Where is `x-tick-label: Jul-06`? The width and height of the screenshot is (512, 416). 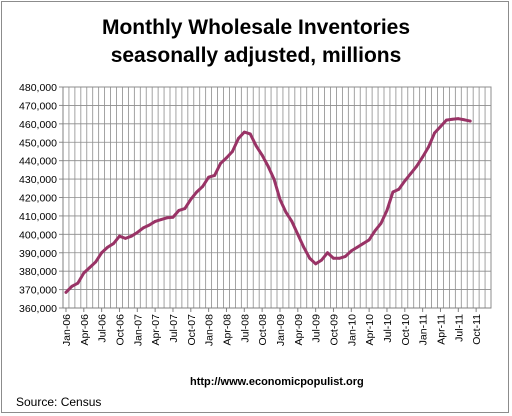 x-tick-label: Jul-06 is located at coordinates (103, 328).